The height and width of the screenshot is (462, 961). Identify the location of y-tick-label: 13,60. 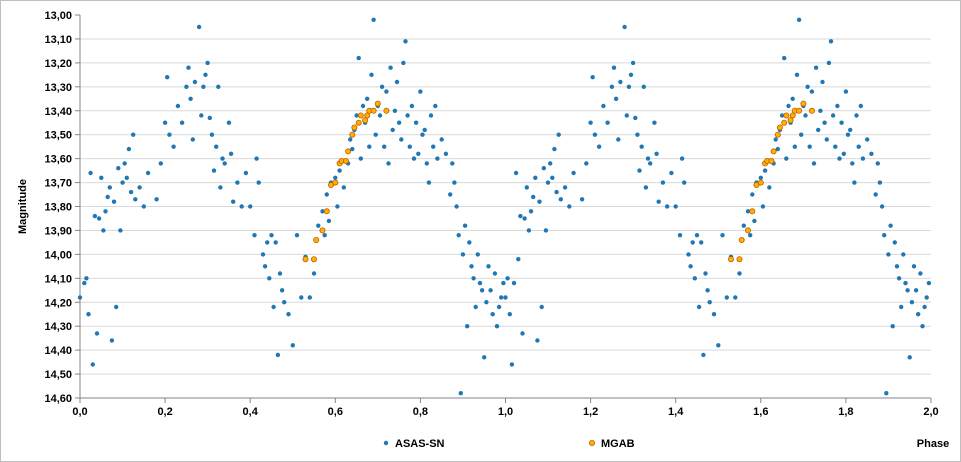
(58, 160).